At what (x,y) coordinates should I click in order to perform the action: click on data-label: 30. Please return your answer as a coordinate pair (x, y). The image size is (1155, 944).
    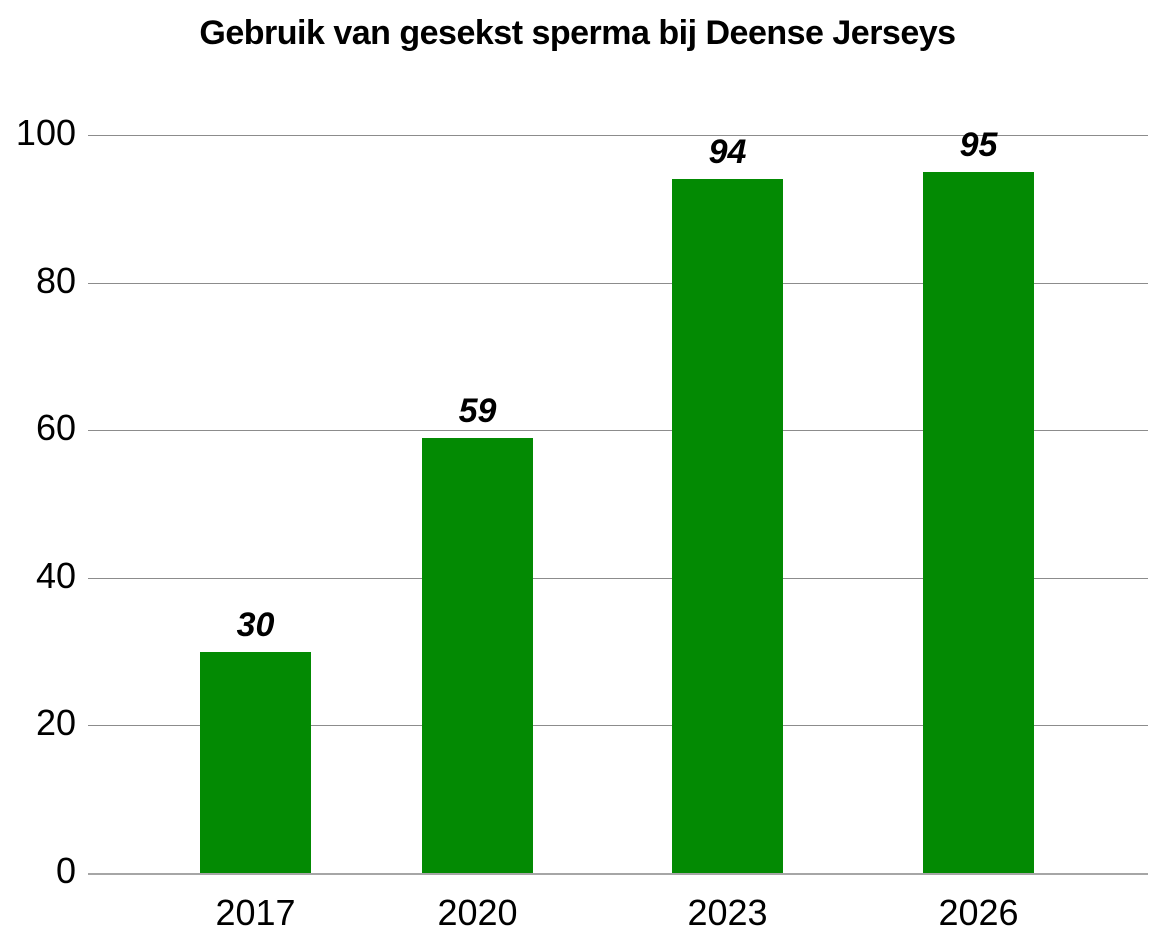
    Looking at the image, I should click on (255, 625).